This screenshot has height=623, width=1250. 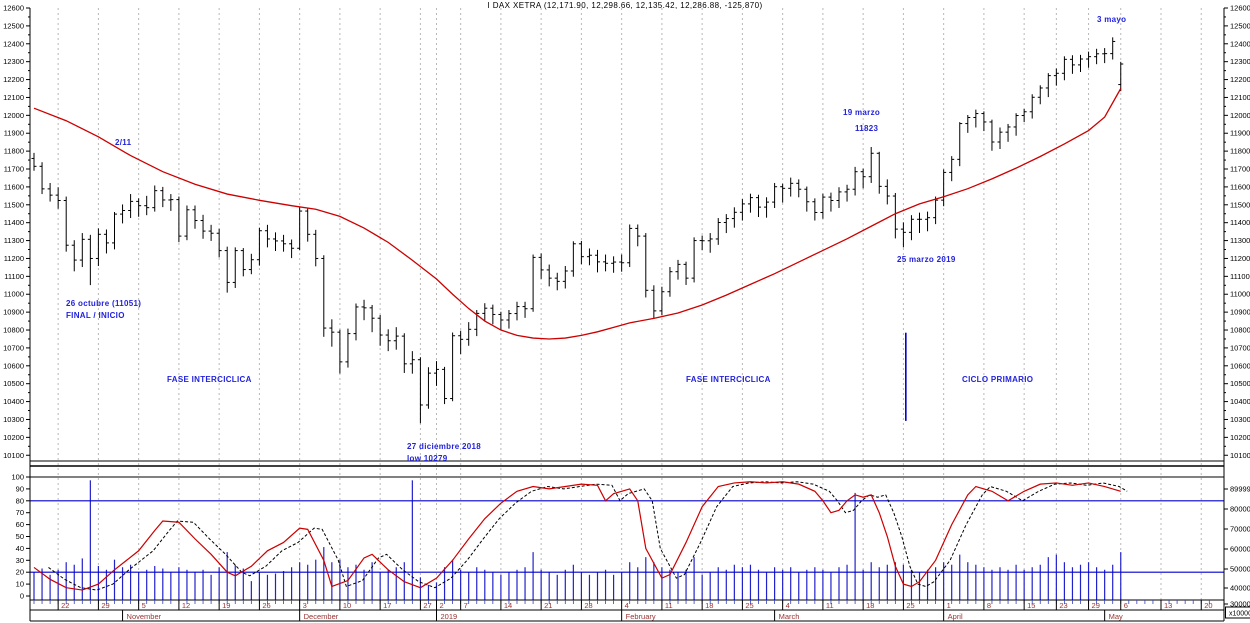 I want to click on svg-text: 6, so click(x=1126, y=605).